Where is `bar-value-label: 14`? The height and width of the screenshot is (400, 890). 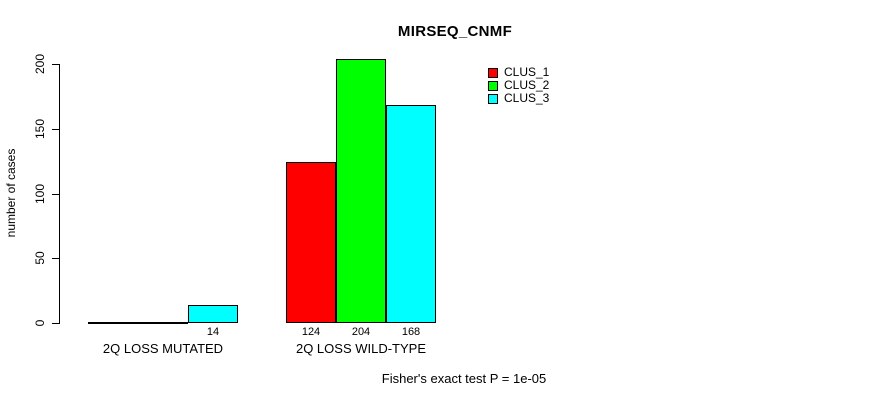 bar-value-label: 14 is located at coordinates (213, 332).